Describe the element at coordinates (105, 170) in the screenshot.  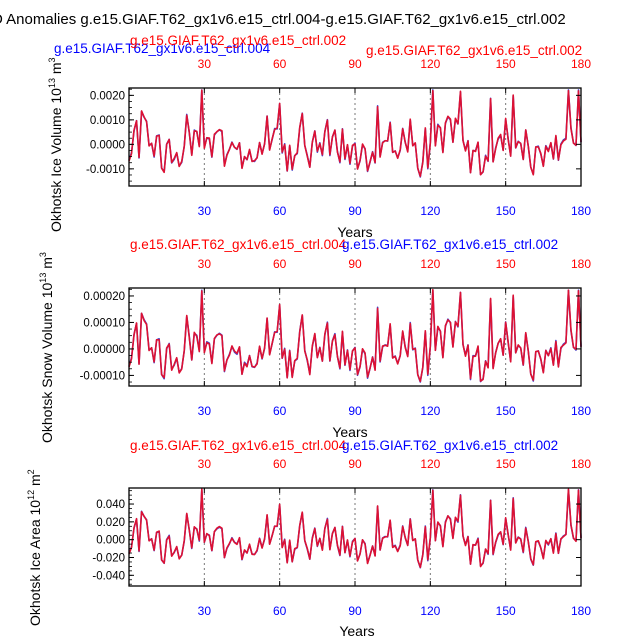
I see `y-tick-label: -0.0010` at that location.